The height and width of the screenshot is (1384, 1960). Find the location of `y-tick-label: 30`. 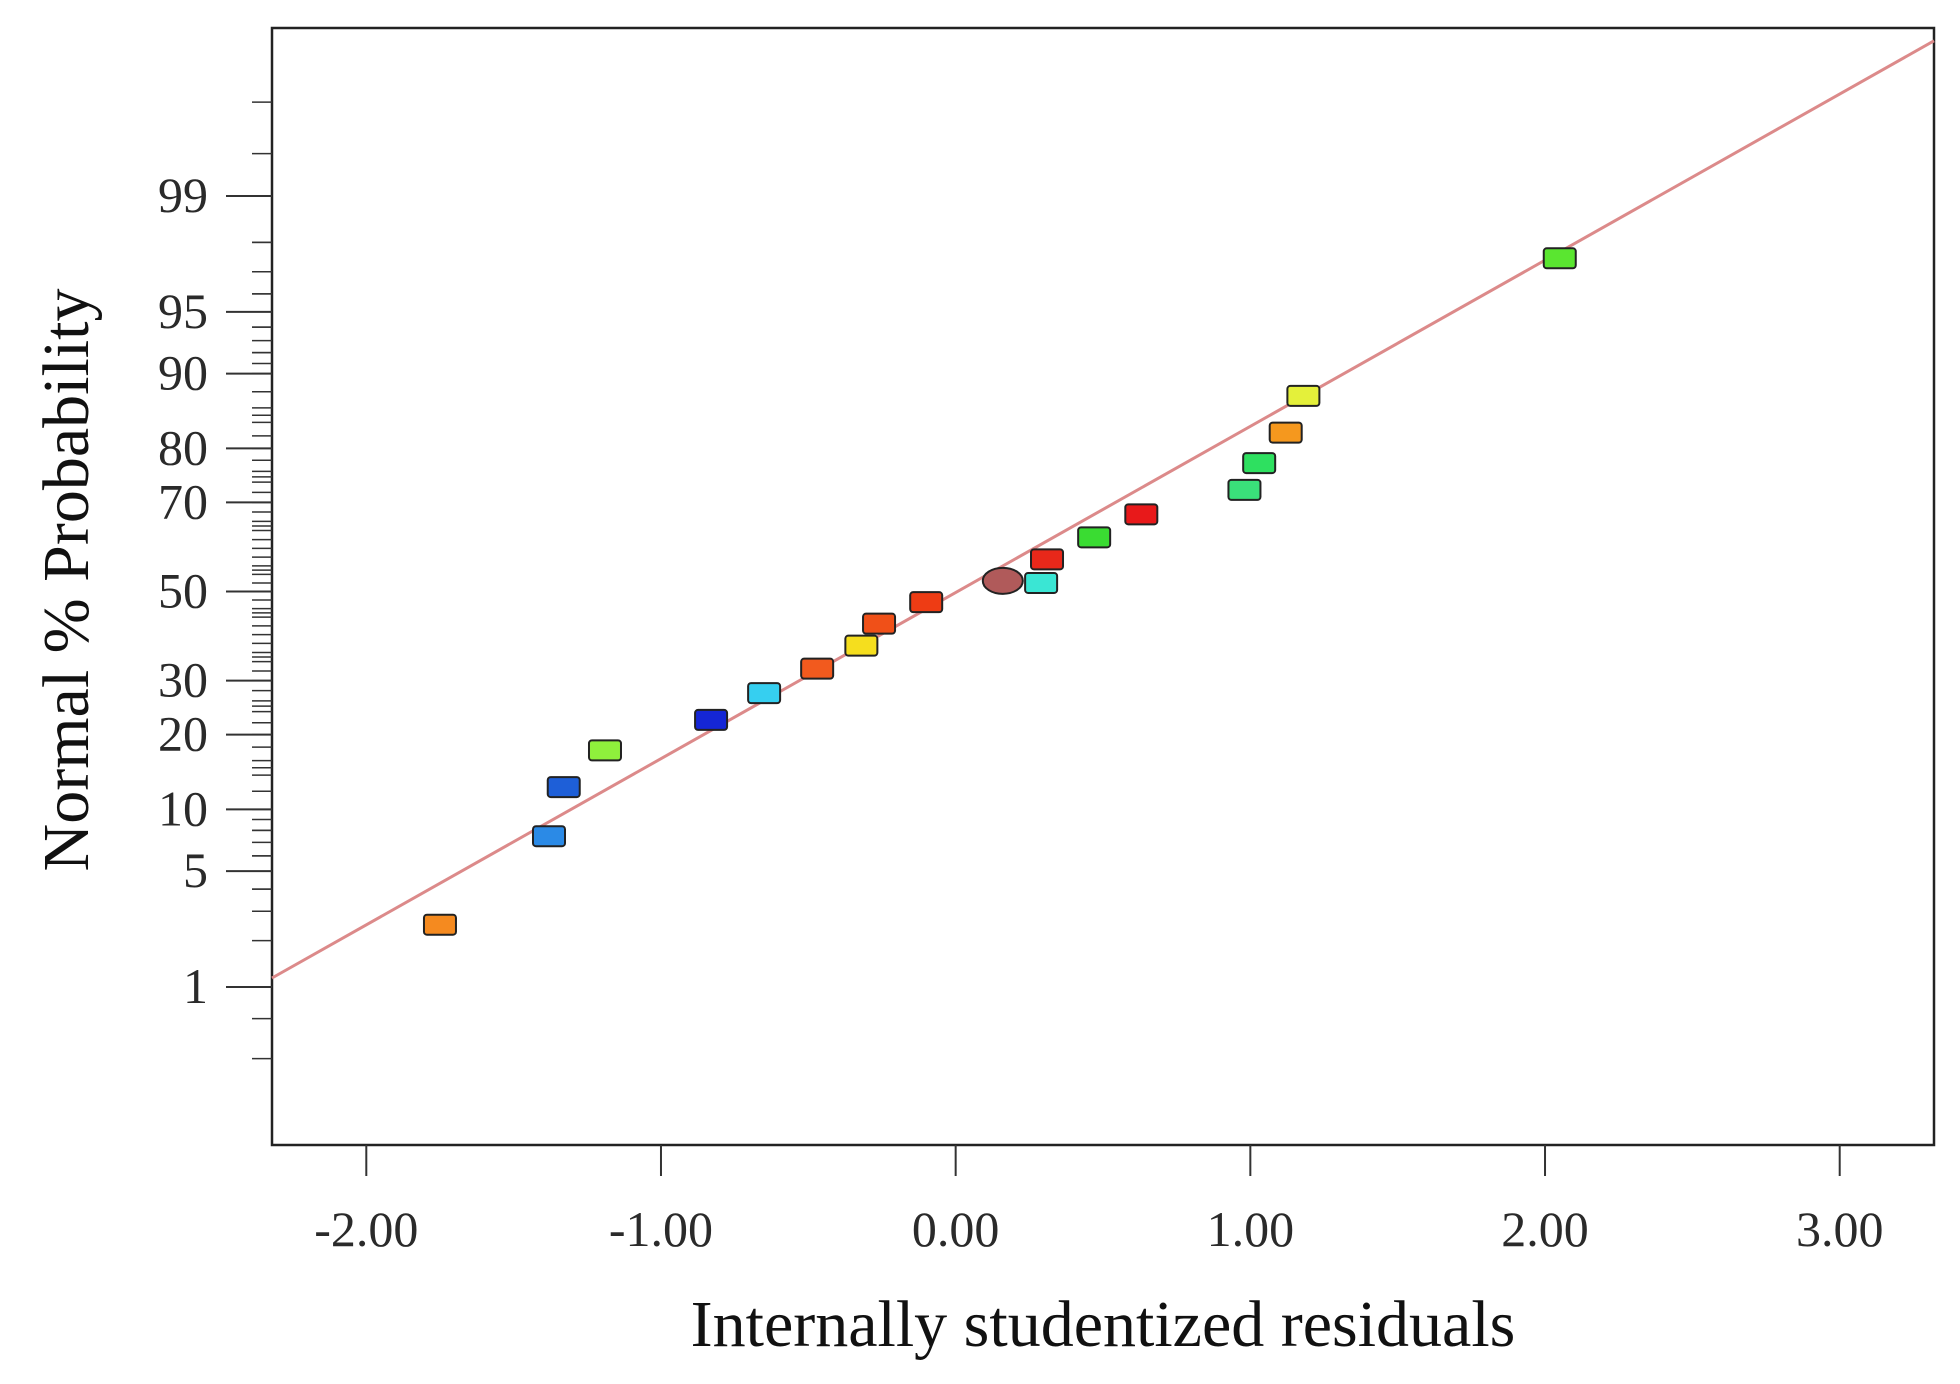

y-tick-label: 30 is located at coordinates (183, 680).